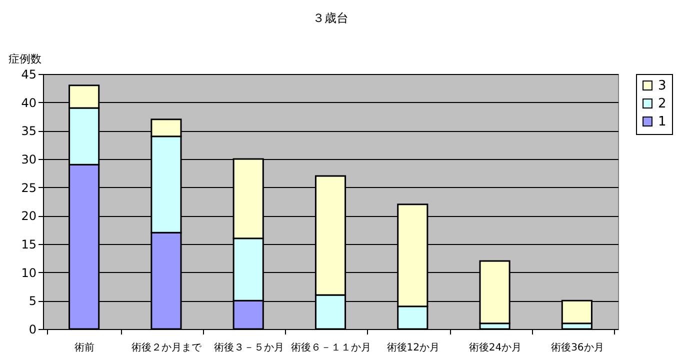  Describe the element at coordinates (84, 348) in the screenshot. I see `x-tick-label: 術前` at that location.